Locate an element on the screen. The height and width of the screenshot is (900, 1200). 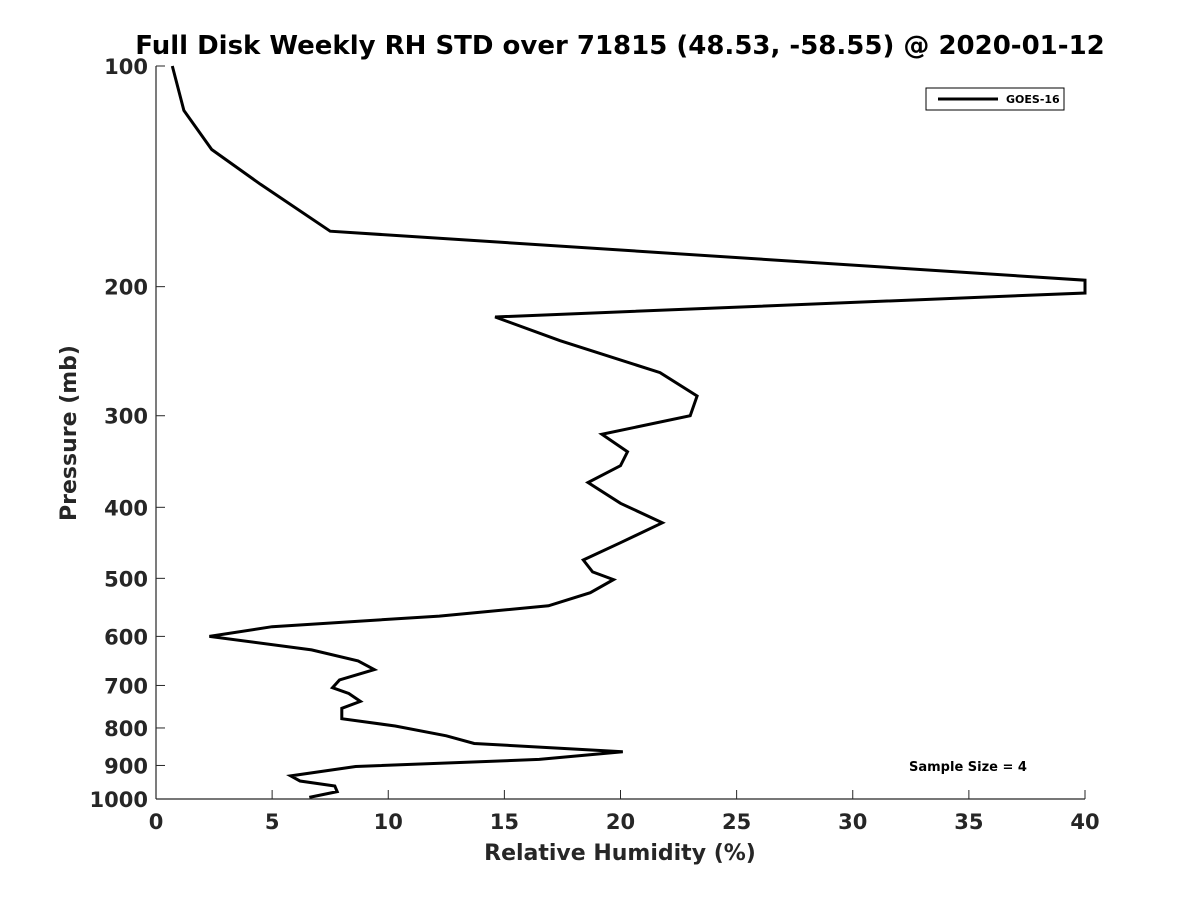
x-tick-label: 25 is located at coordinates (736, 822).